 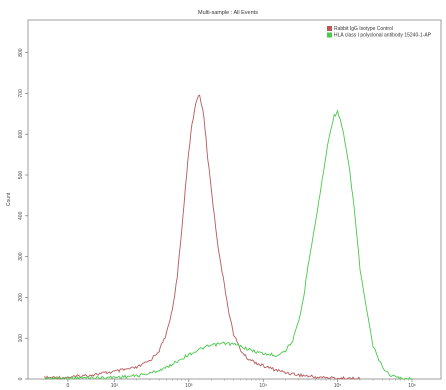 What do you see at coordinates (228, 13) in the screenshot?
I see `chart-title: Multi-sample : All Events` at bounding box center [228, 13].